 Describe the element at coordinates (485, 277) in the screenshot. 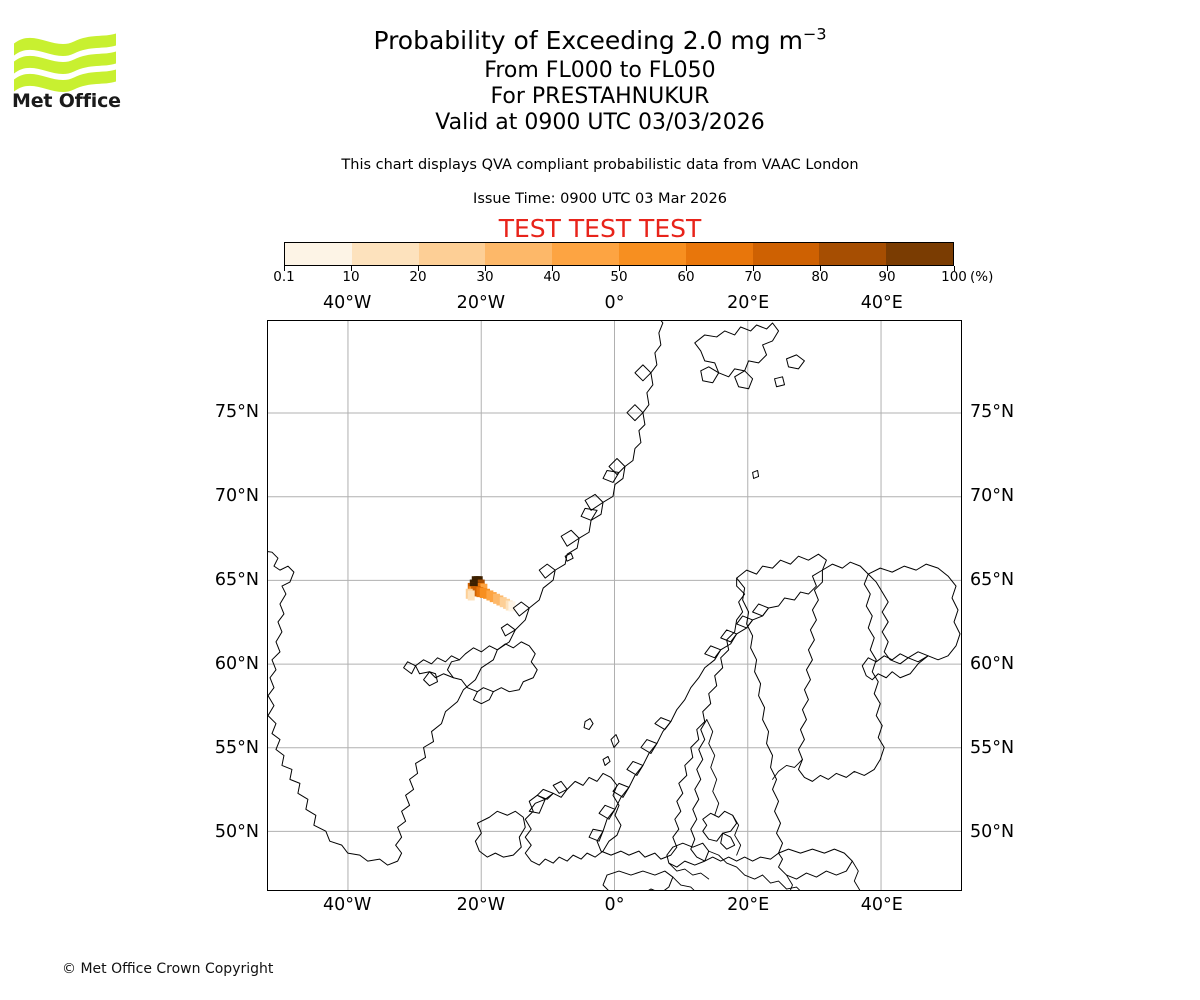

I see `colorbar-tick-label-30: 30` at that location.